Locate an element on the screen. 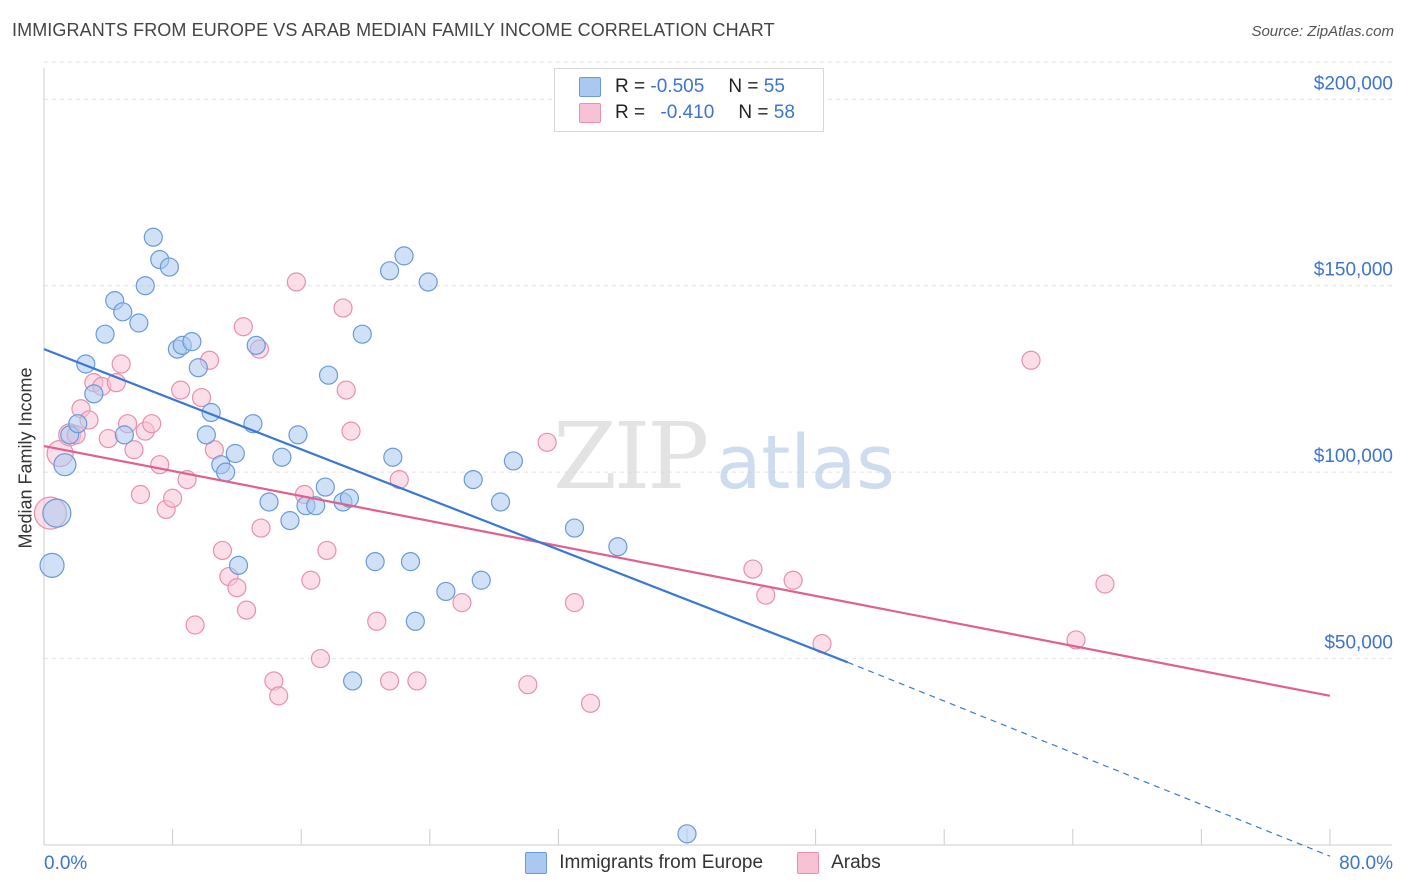  series-legend: Immigrants from Europe Arabs is located at coordinates (703, 863).